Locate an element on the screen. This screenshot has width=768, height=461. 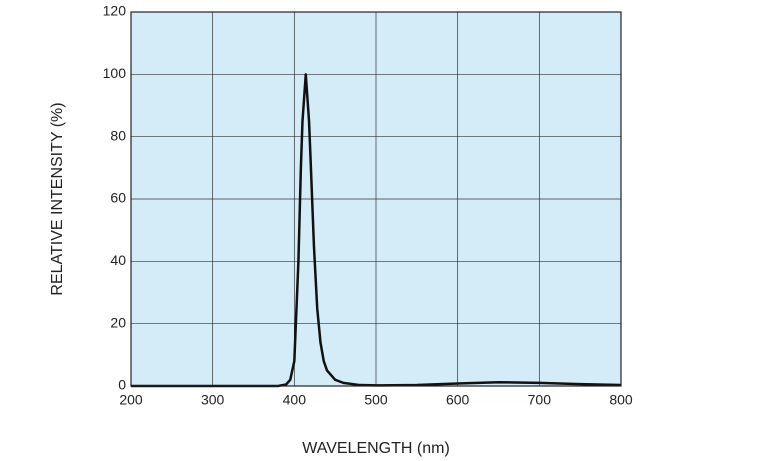
x-tick-label: 300 is located at coordinates (213, 400).